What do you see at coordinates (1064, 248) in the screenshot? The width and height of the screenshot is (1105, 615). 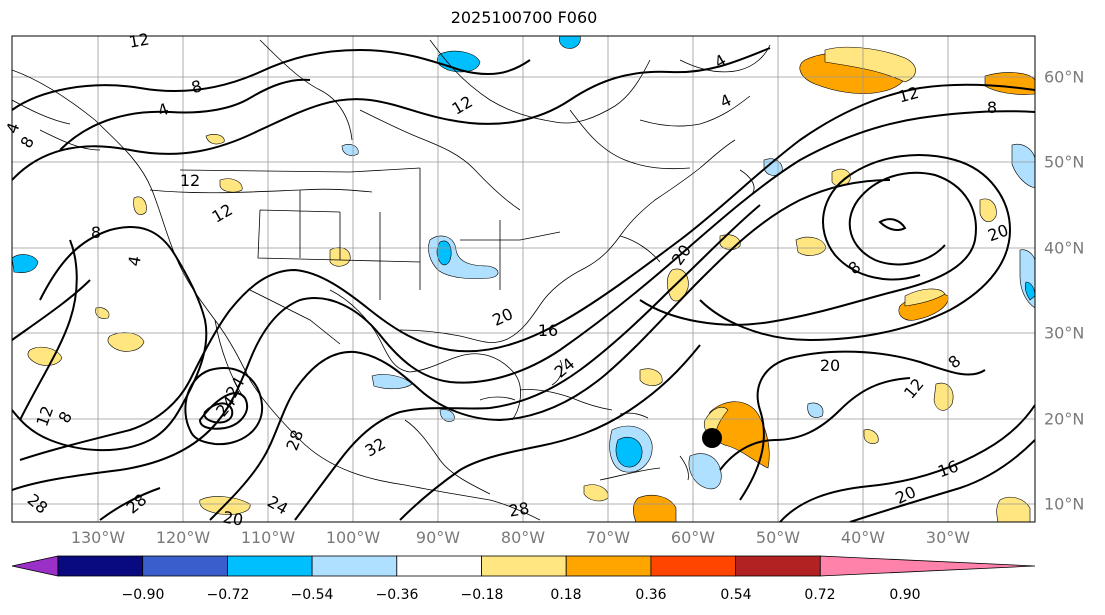 I see `lat-label: 40°N` at bounding box center [1064, 248].